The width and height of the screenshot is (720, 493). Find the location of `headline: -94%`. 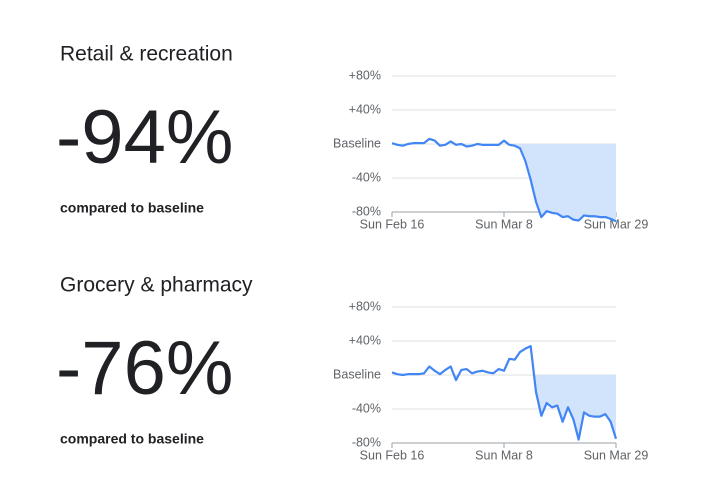

headline: -94% is located at coordinates (144, 137).